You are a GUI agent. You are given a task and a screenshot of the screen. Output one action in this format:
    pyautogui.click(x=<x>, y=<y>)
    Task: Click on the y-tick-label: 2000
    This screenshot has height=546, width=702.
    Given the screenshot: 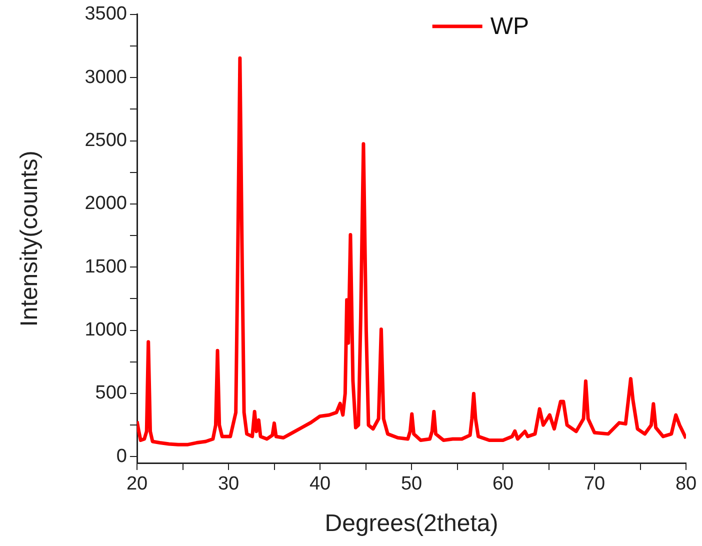 What is the action you would take?
    pyautogui.click(x=105, y=203)
    